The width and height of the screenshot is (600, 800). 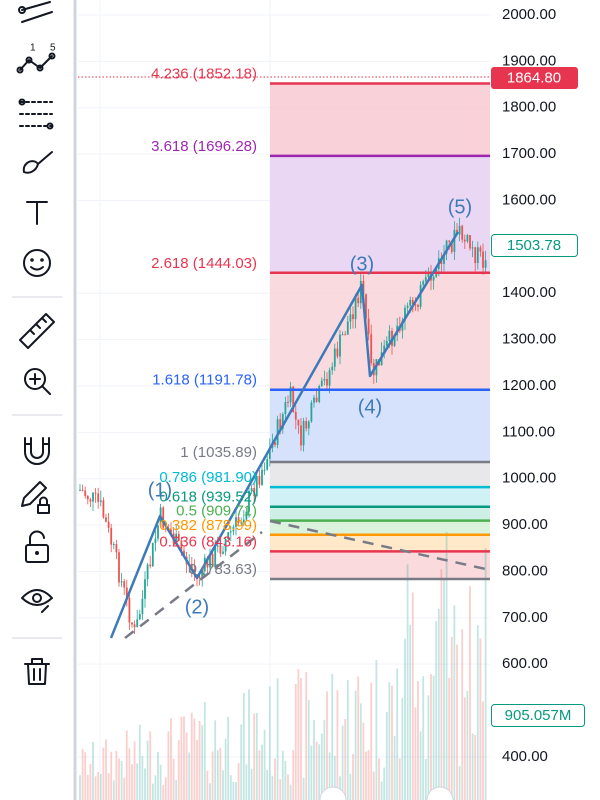 What do you see at coordinates (35, 12) in the screenshot?
I see `lines-tool` at bounding box center [35, 12].